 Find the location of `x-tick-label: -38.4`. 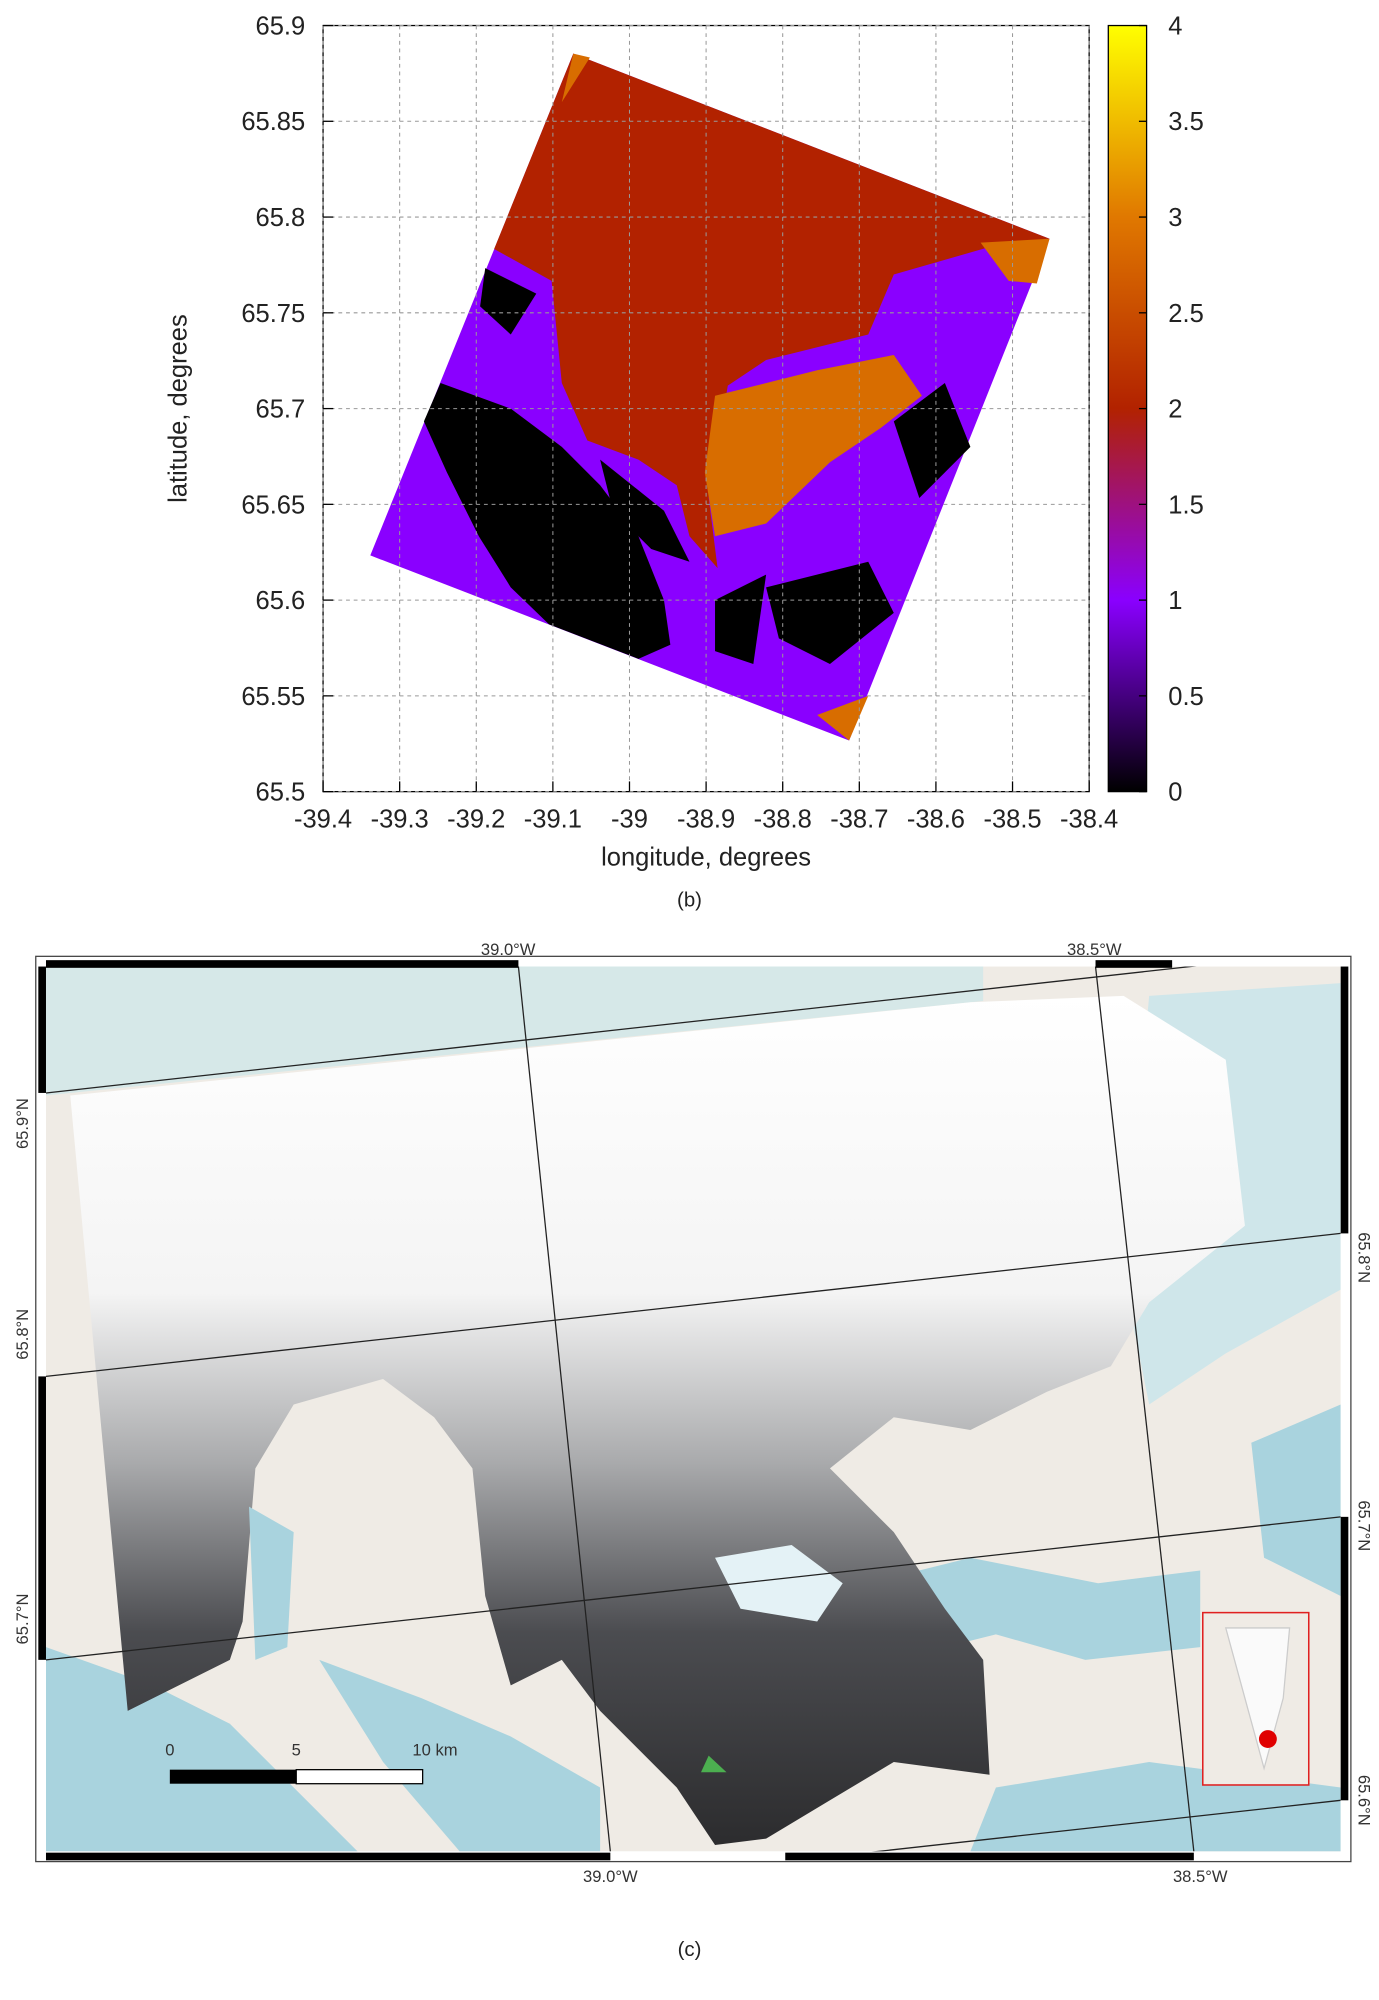

x-tick-label: -38.4 is located at coordinates (1089, 819).